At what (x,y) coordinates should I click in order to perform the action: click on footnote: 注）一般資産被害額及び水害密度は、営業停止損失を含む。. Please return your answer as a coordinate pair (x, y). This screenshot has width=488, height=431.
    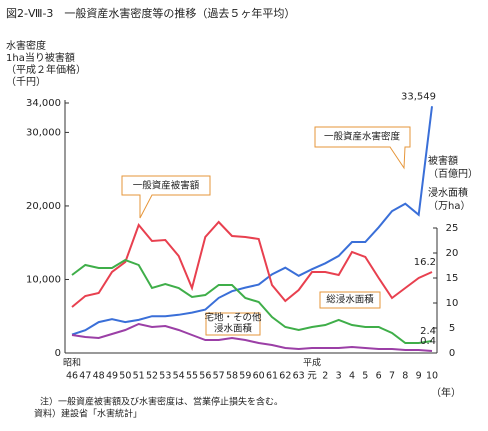
    Looking at the image, I should click on (161, 402).